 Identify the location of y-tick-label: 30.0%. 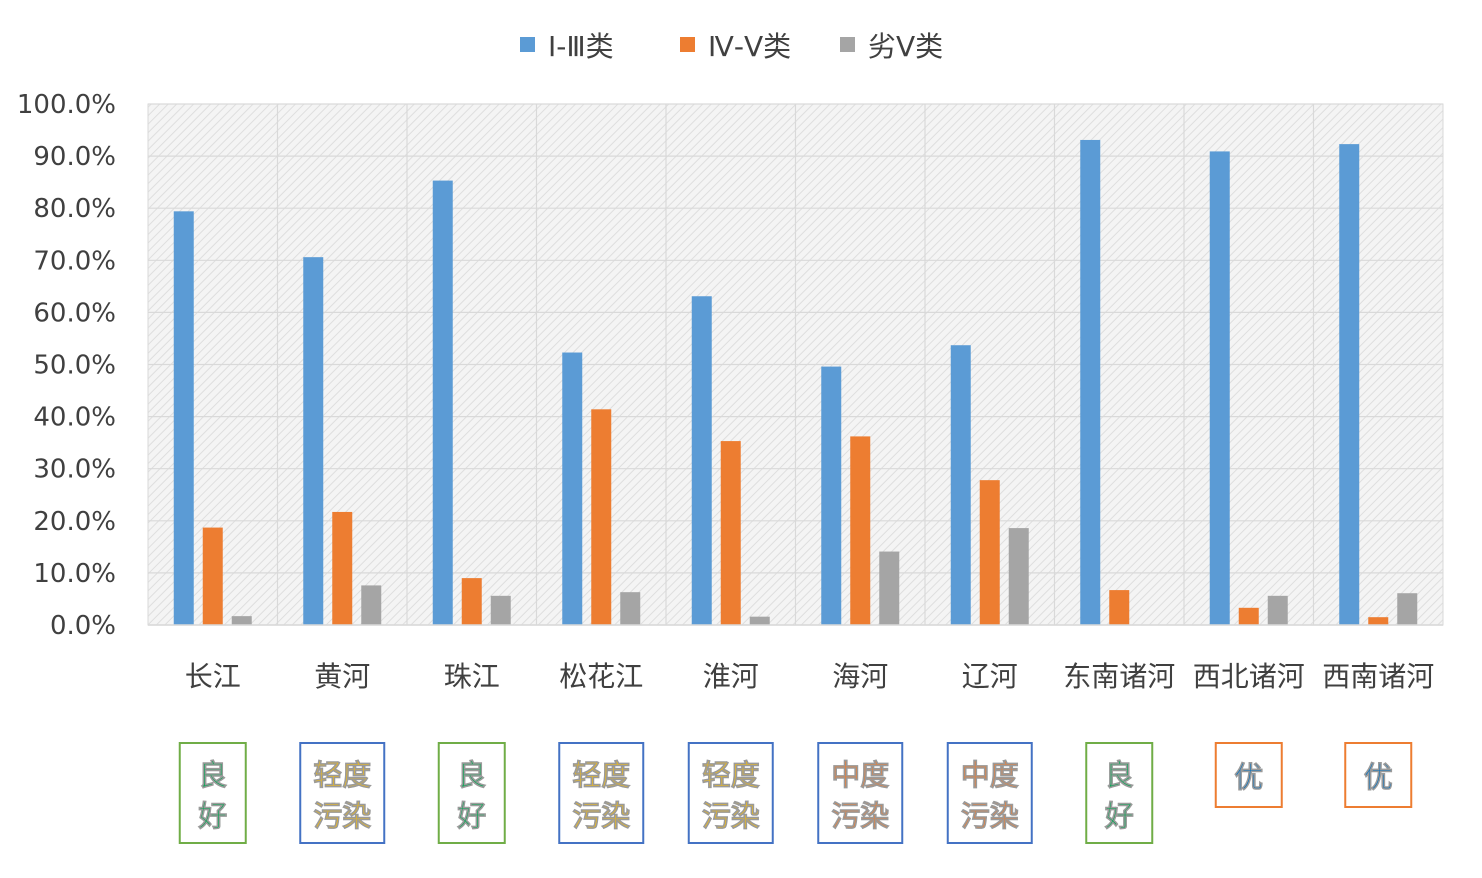
(74, 470).